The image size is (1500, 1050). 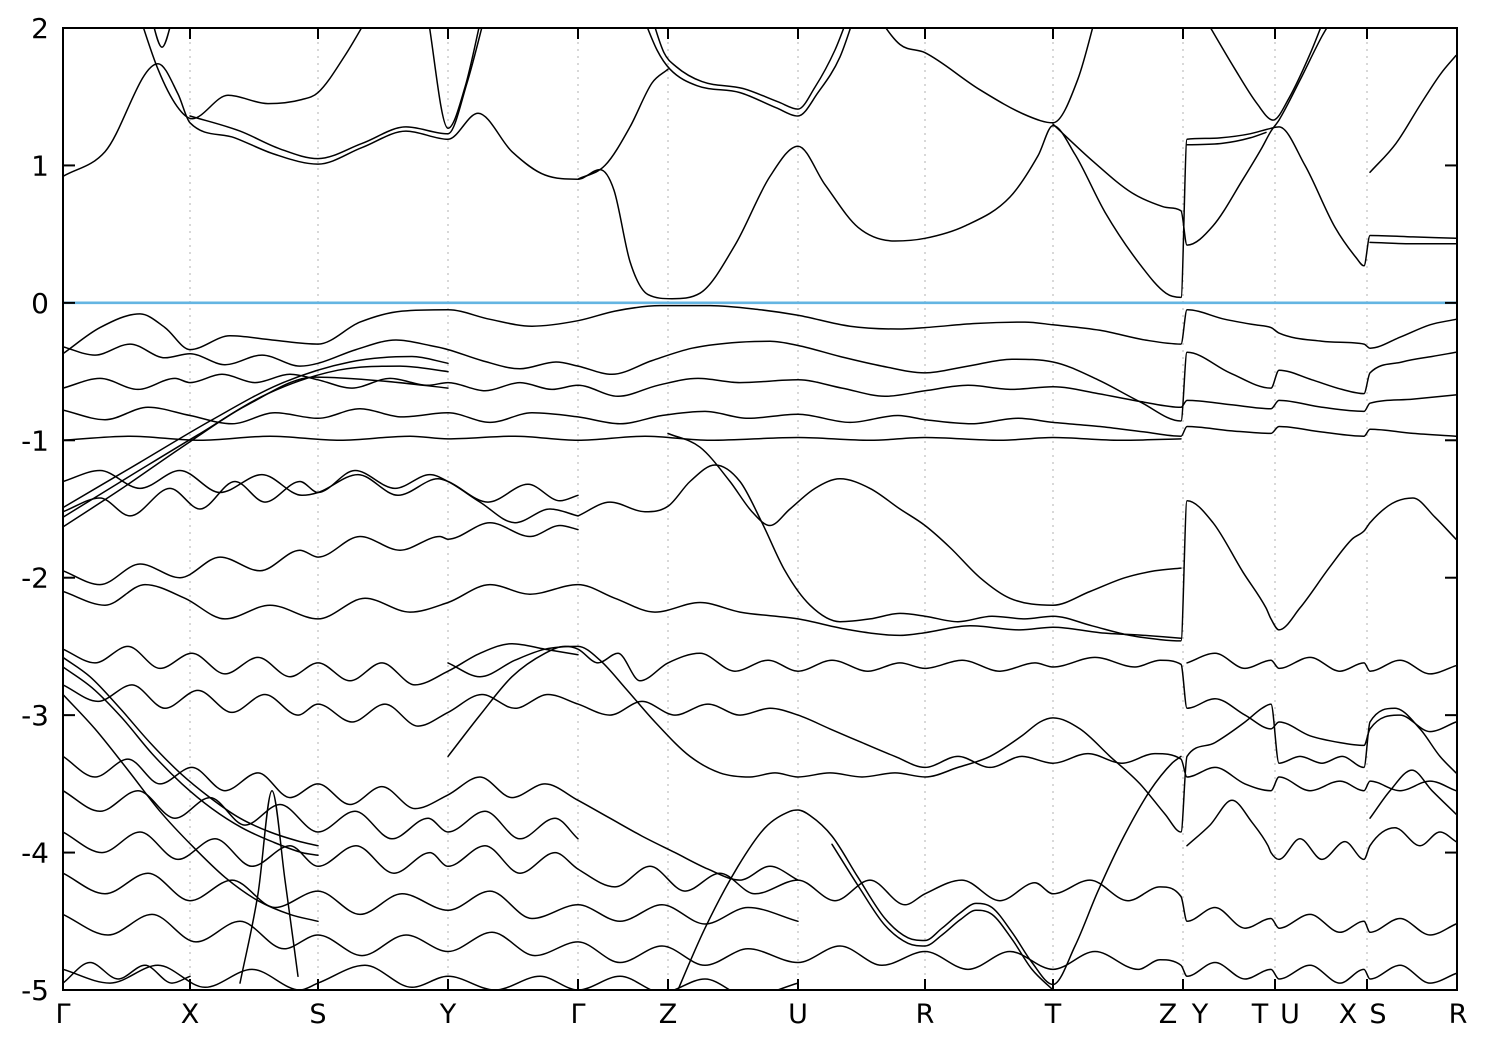 I want to click on y-tick-label: -2, so click(x=35, y=578).